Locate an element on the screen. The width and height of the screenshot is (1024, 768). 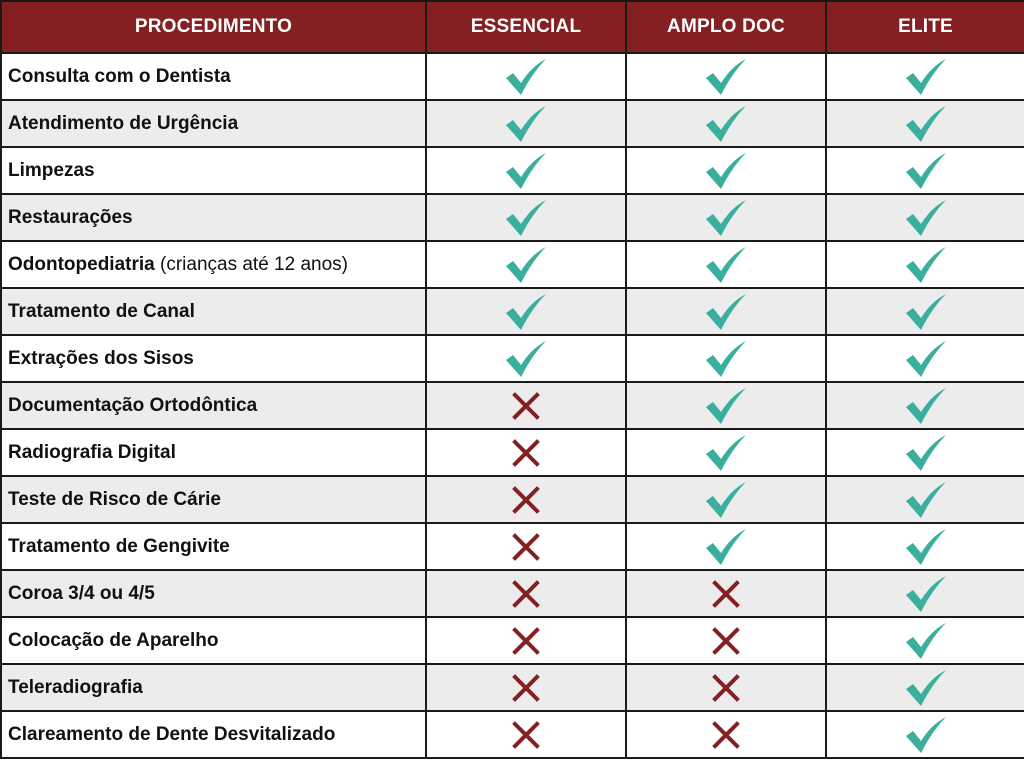
table-row: Clareamento de Dente Desvitalizado is located at coordinates (512, 734).